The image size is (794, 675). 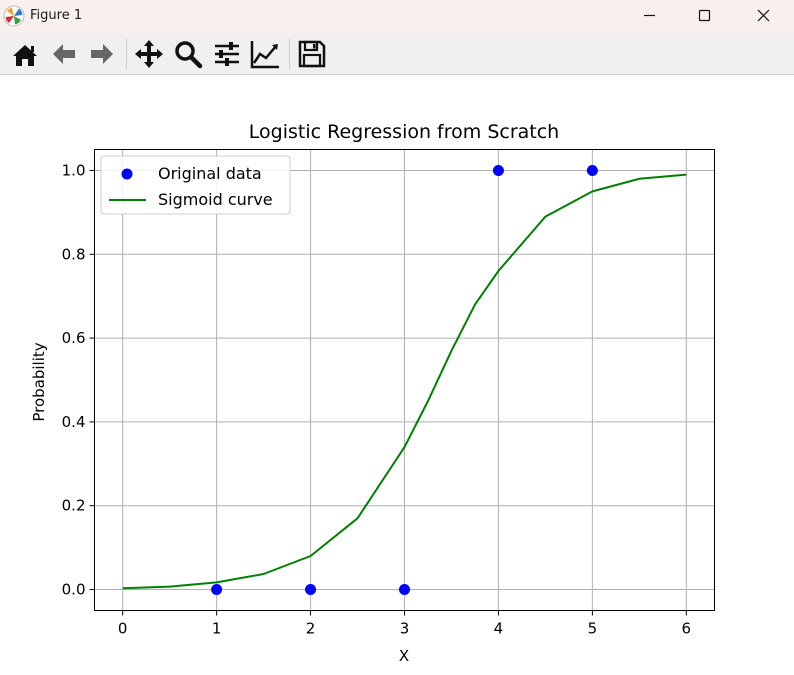 I want to click on x-tick-label: 0, so click(x=123, y=629).